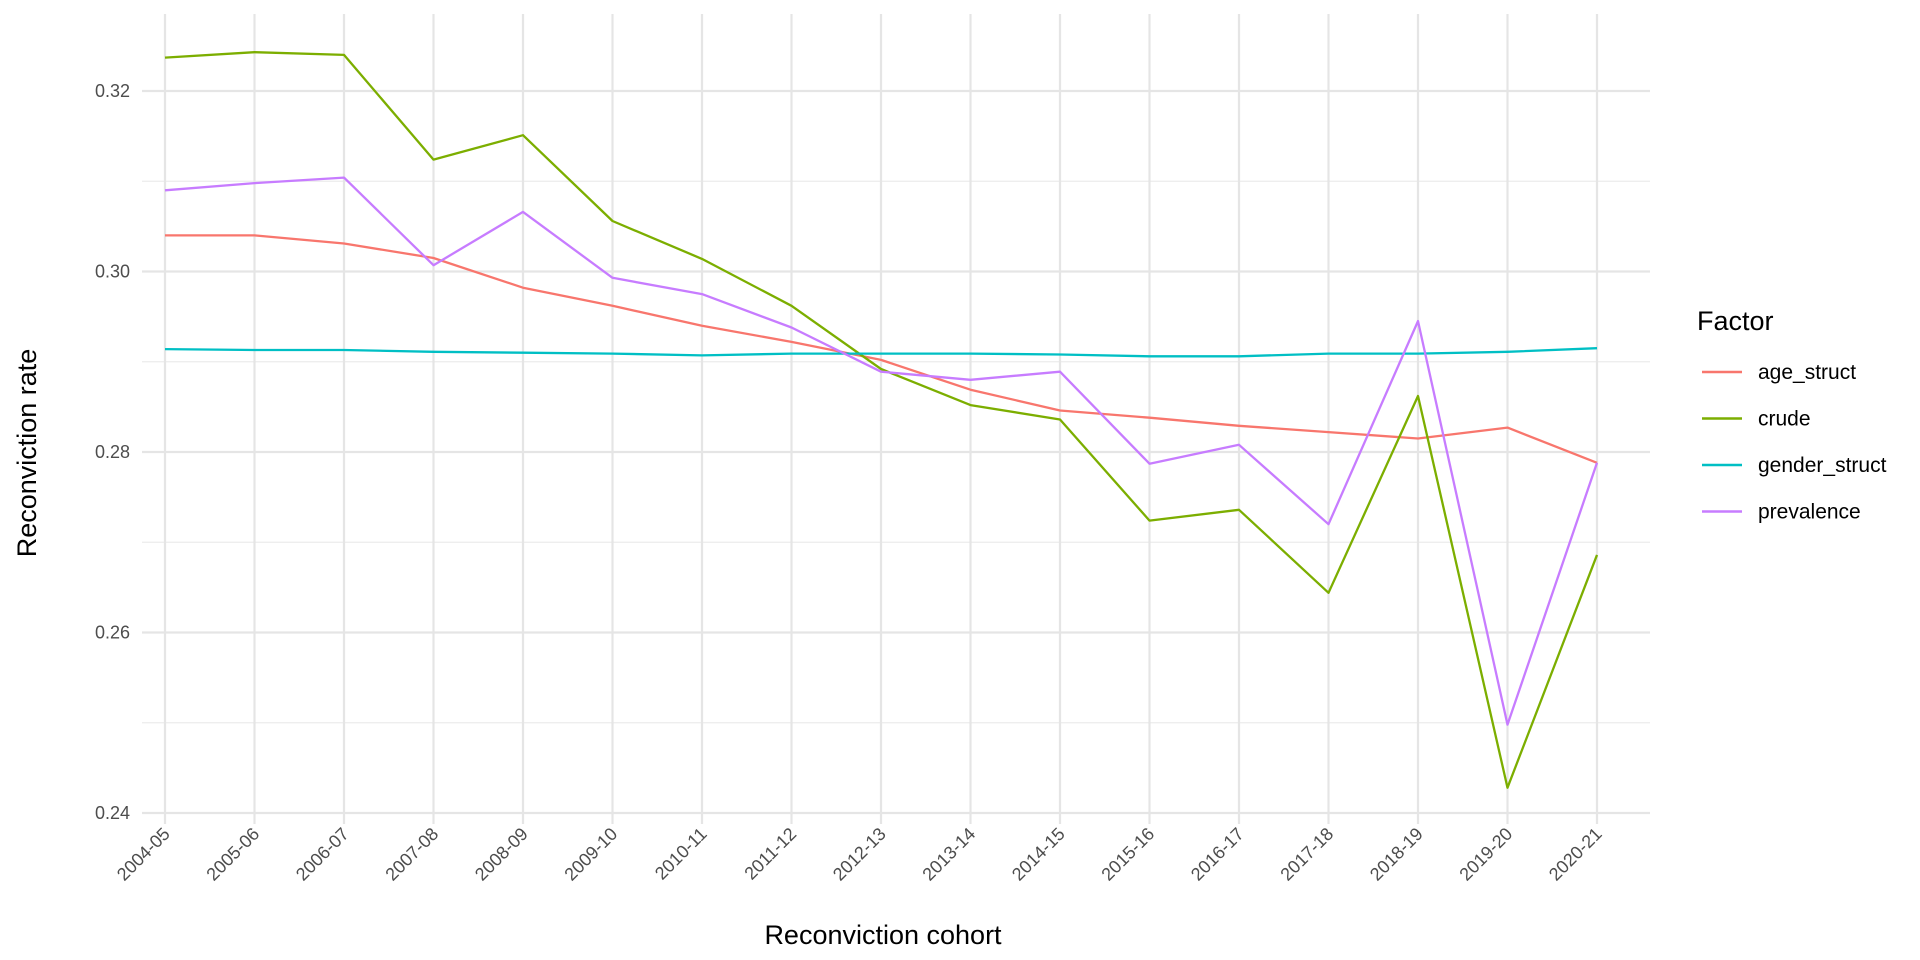  Describe the element at coordinates (590, 854) in the screenshot. I see `x-tick-label: 2009-10` at that location.